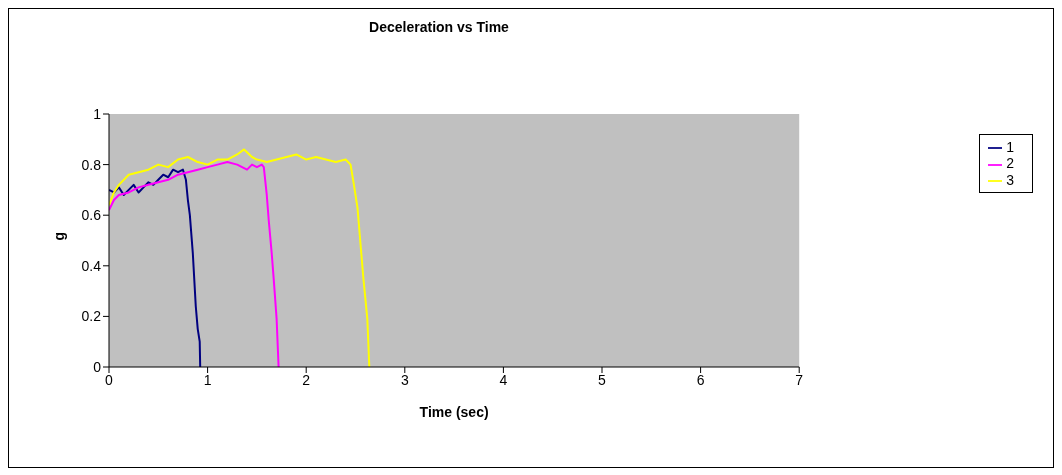 The image size is (1062, 475). What do you see at coordinates (306, 379) in the screenshot?
I see `x-tick-label: 2` at bounding box center [306, 379].